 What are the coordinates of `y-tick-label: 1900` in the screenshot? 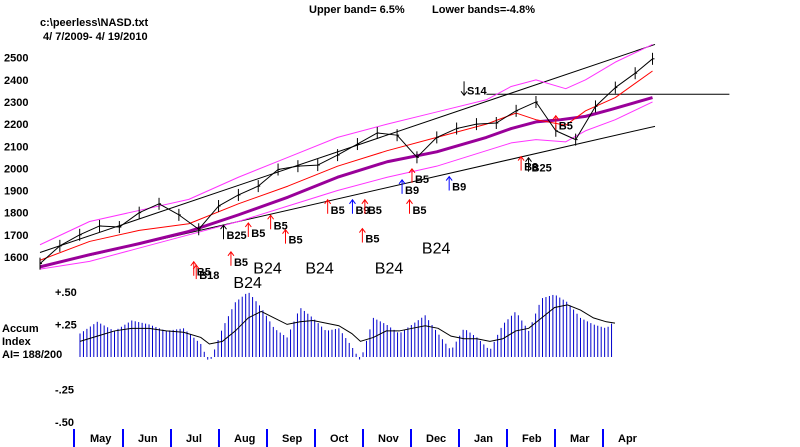 It's located at (16, 192).